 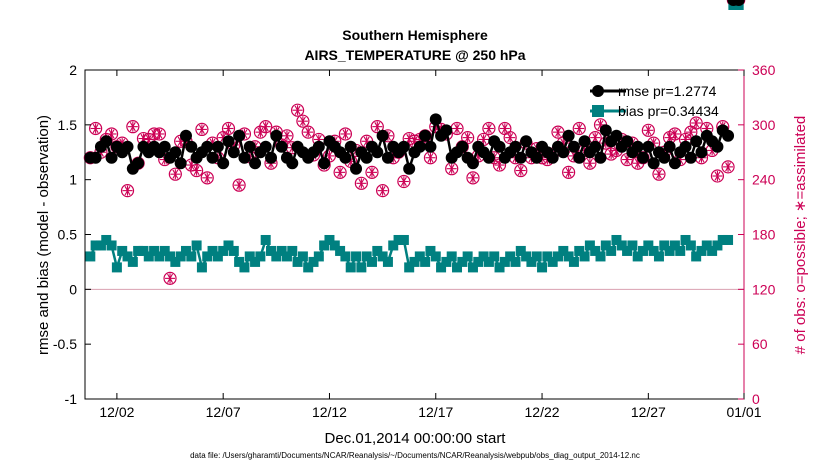 What do you see at coordinates (73, 180) in the screenshot?
I see `y-tick-label: 1` at bounding box center [73, 180].